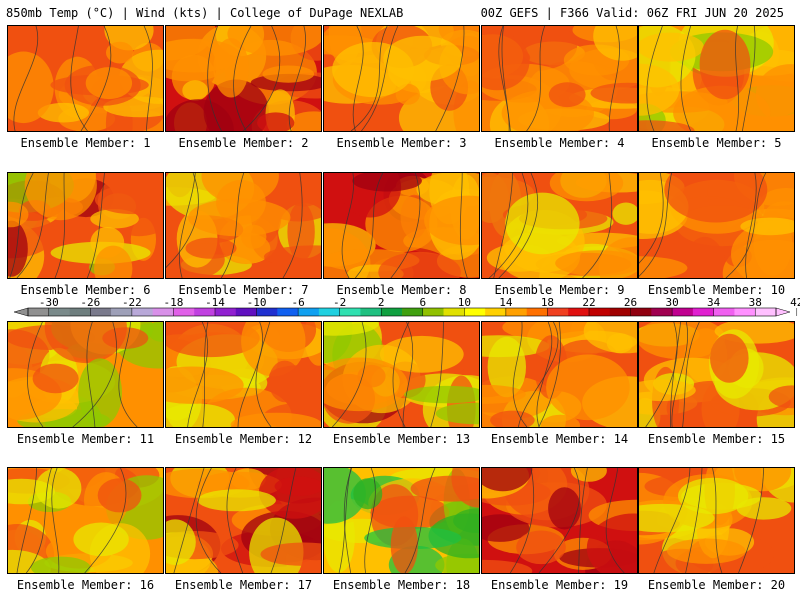 Image resolution: width=800 pixels, height=600 pixels. Describe the element at coordinates (132, 302) in the screenshot. I see `colorbar-tick-label: -22` at that location.